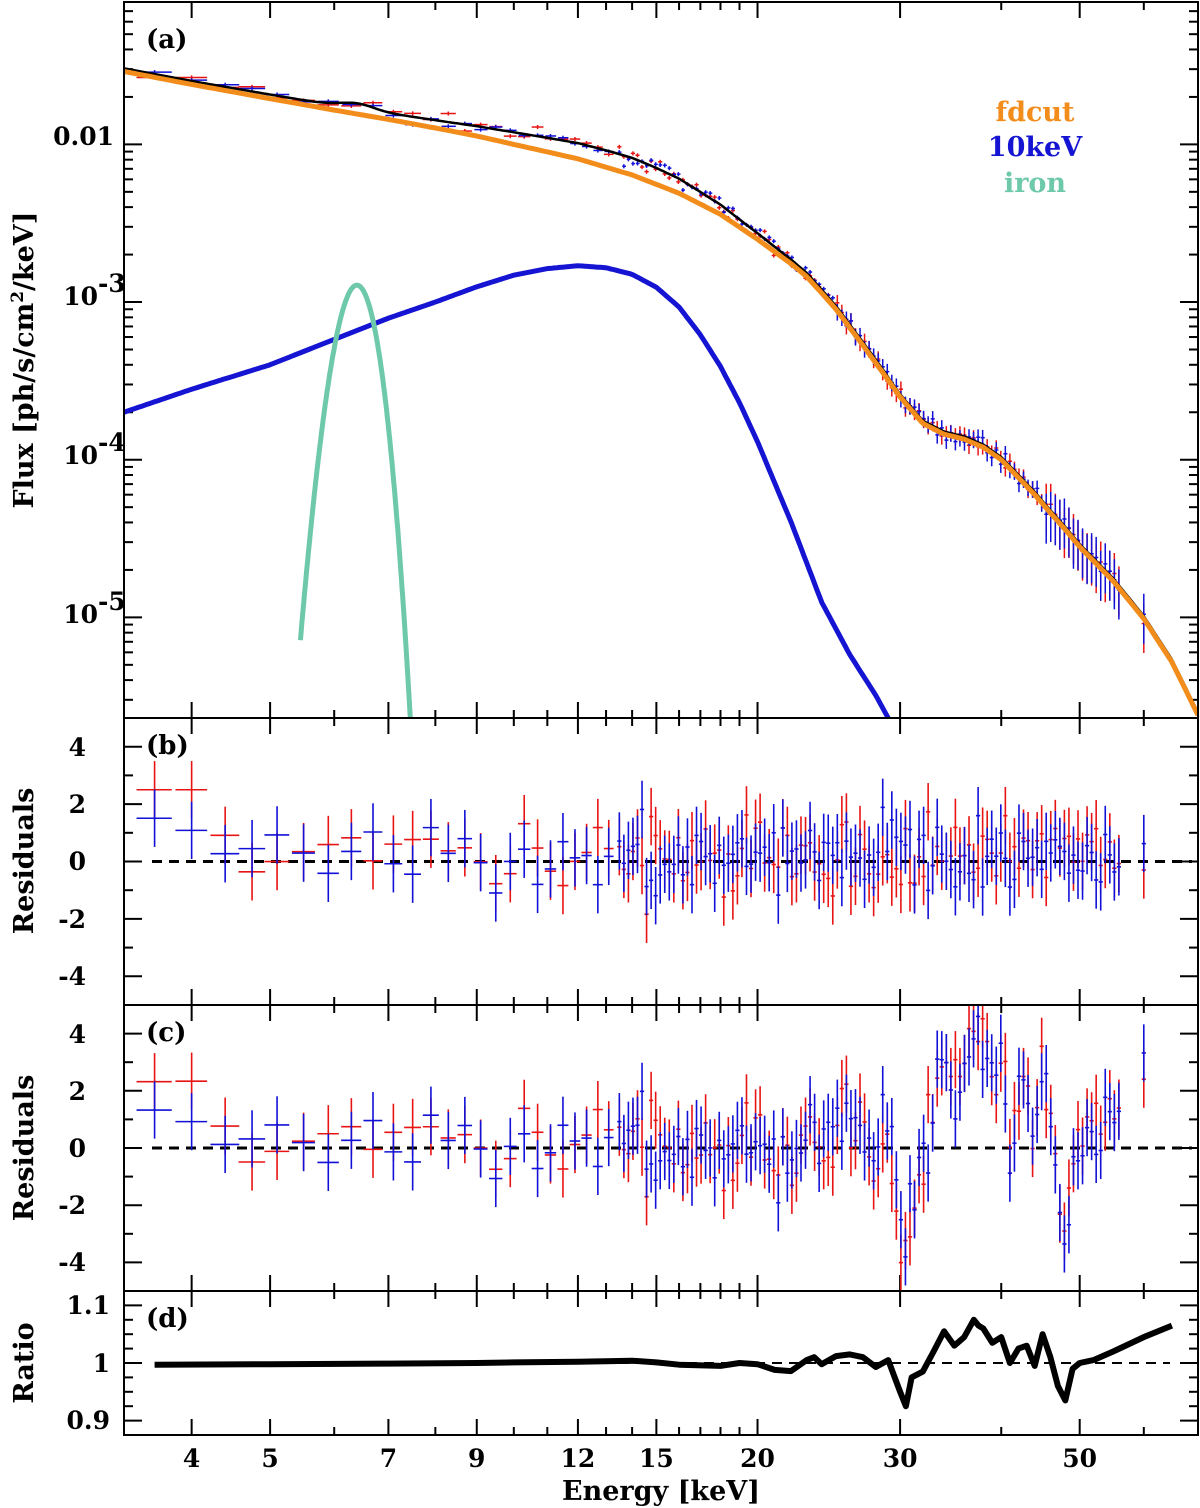 Image resolution: width=1200 pixels, height=1508 pixels. Describe the element at coordinates (24, 1362) in the screenshot. I see `ylabel-d: Ratio` at that location.